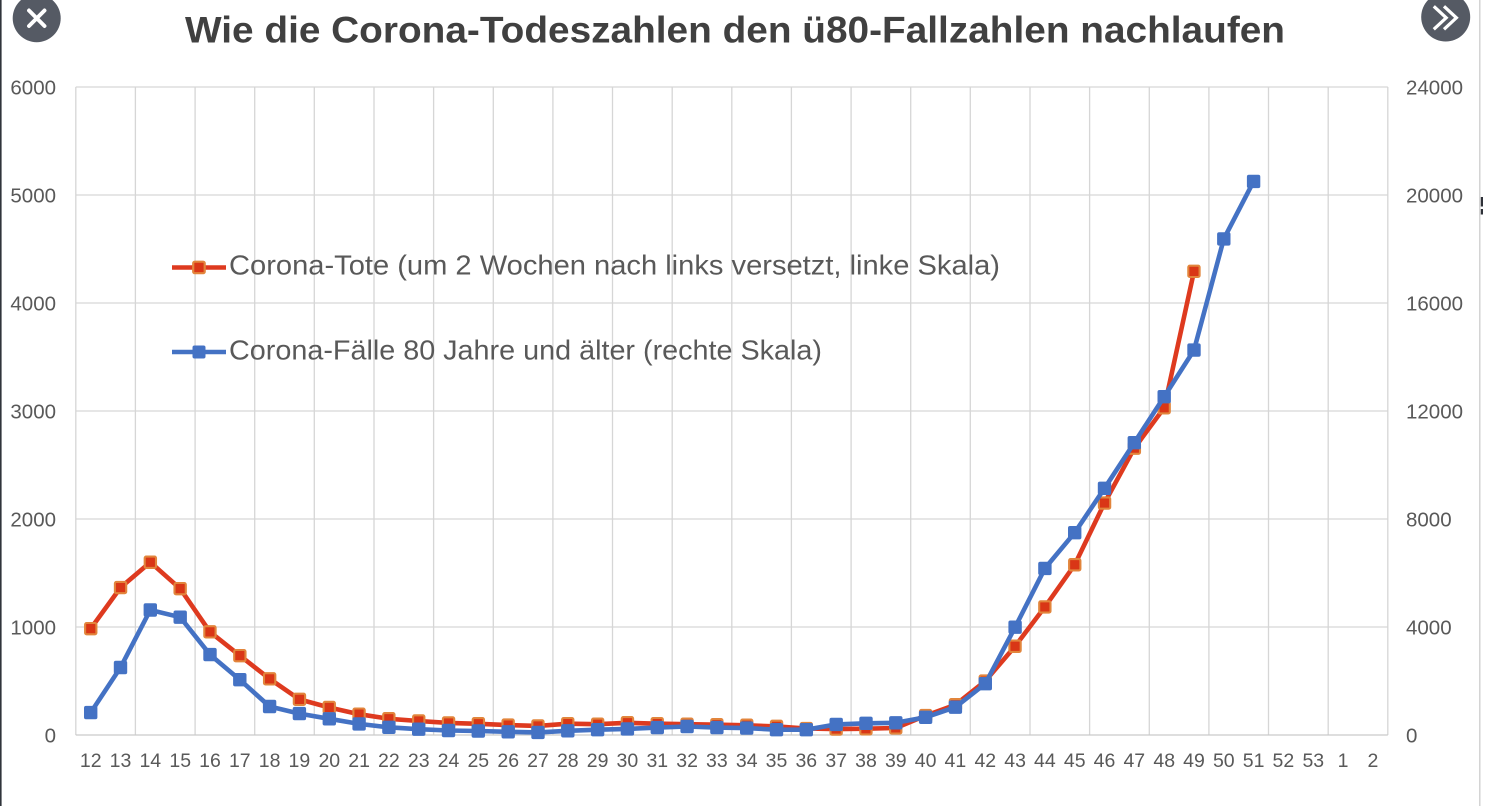 This screenshot has height=806, width=1490. What do you see at coordinates (896, 761) in the screenshot?
I see `svg-text: 39` at bounding box center [896, 761].